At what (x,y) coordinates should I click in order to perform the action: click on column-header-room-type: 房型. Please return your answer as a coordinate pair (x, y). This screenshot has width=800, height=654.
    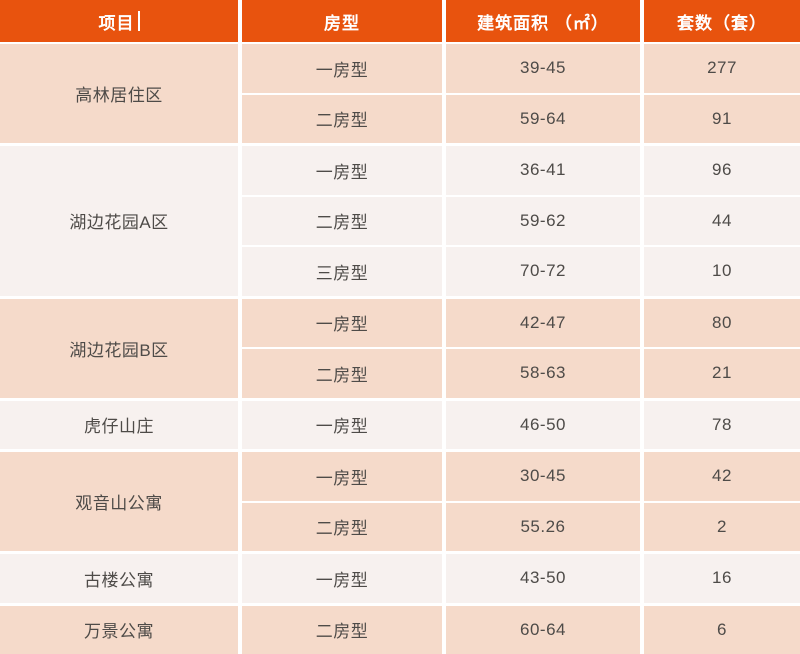
    Looking at the image, I should click on (342, 21).